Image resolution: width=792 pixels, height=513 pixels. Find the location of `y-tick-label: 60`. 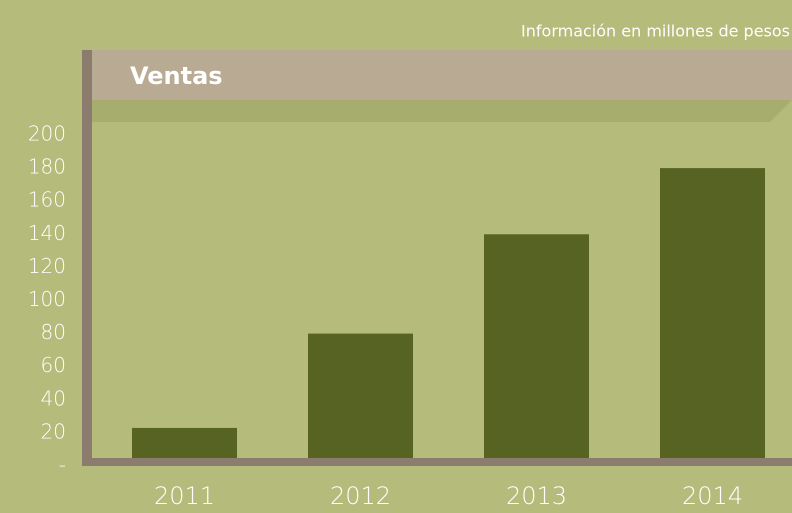

y-tick-label: 60 is located at coordinates (53, 365).